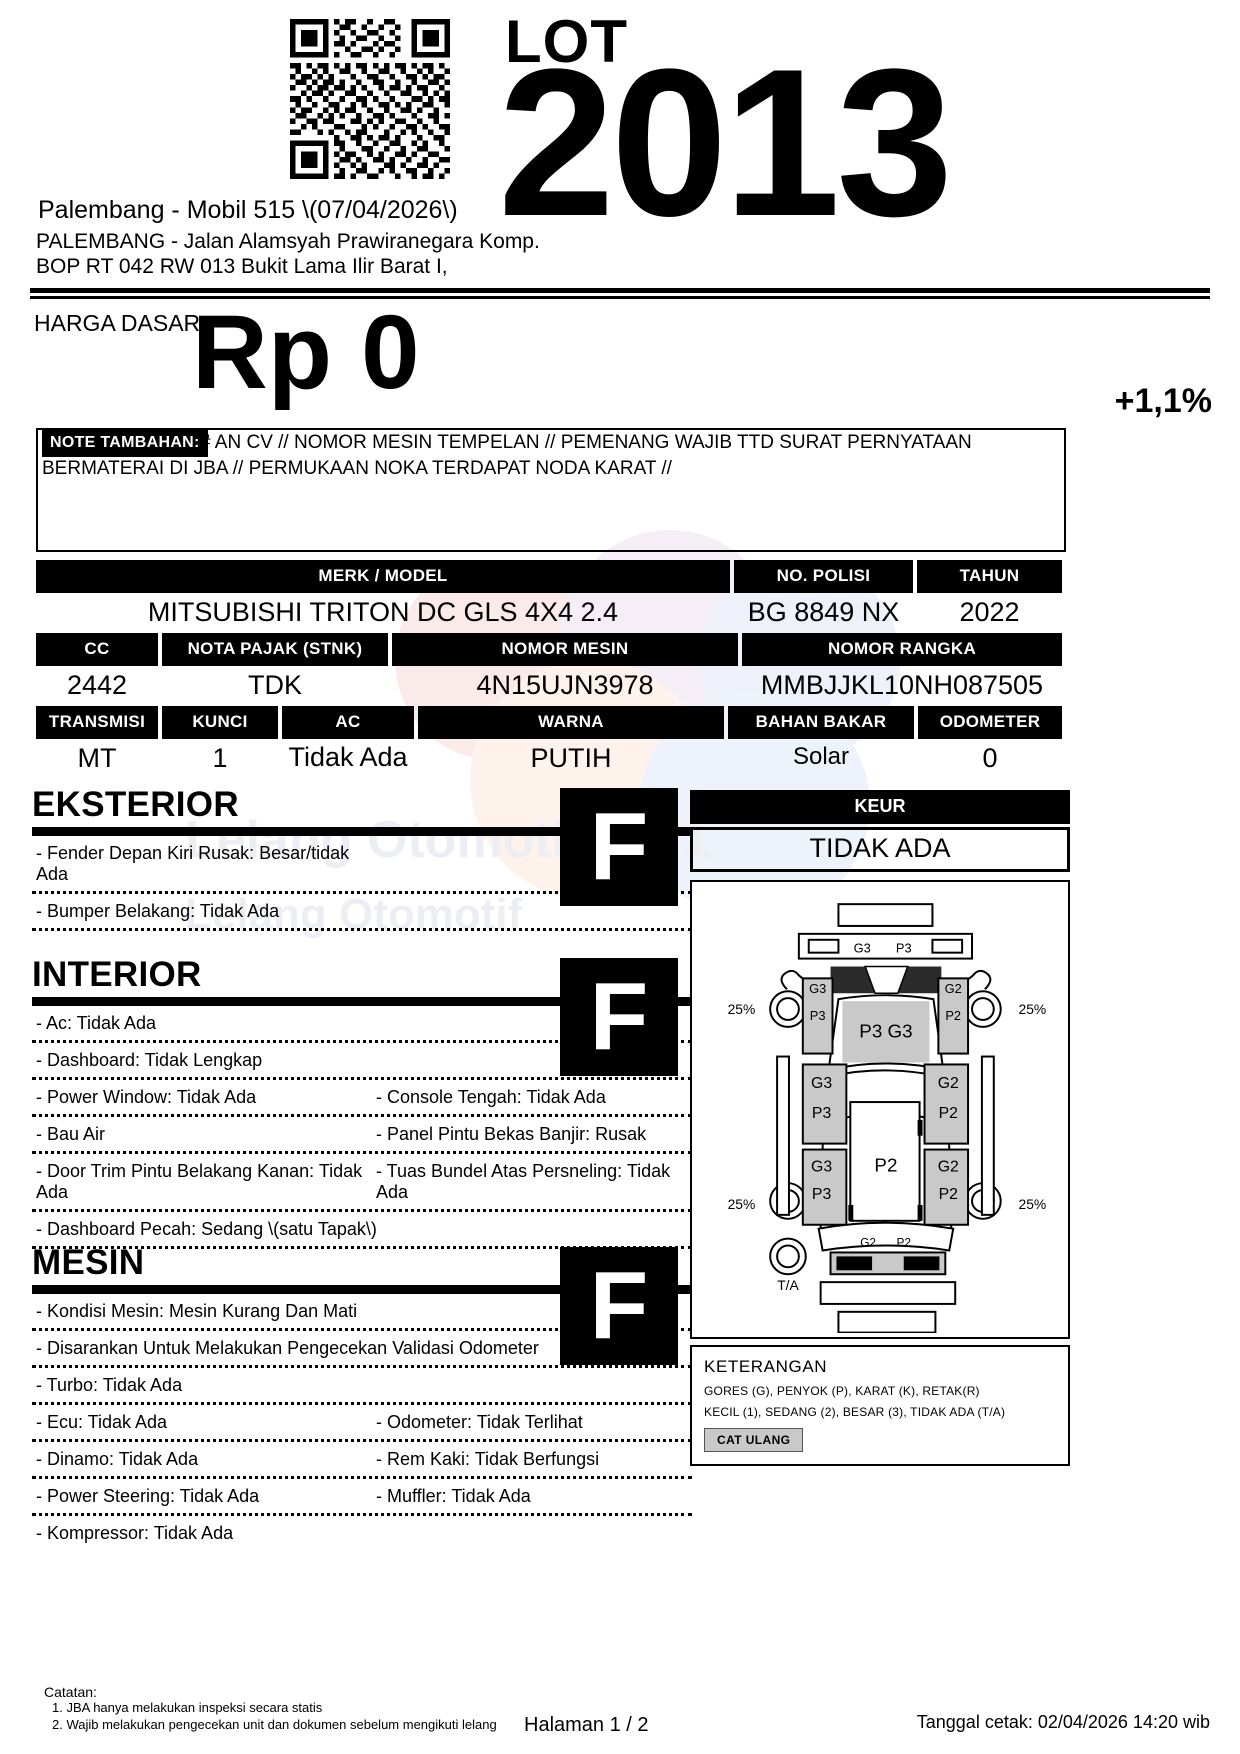 Image resolution: width=1240 pixels, height=1754 pixels. What do you see at coordinates (362, 912) in the screenshot?
I see `list-item: - Bumper Belakang: Tidak Ada` at bounding box center [362, 912].